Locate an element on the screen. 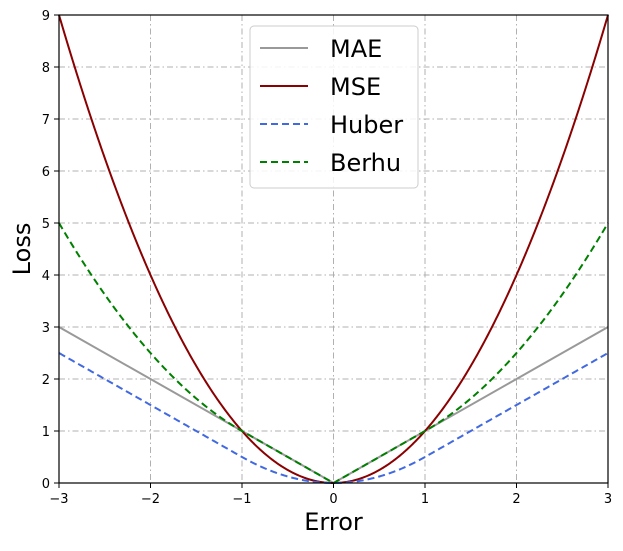  x-tick-label: −1 is located at coordinates (241, 499).